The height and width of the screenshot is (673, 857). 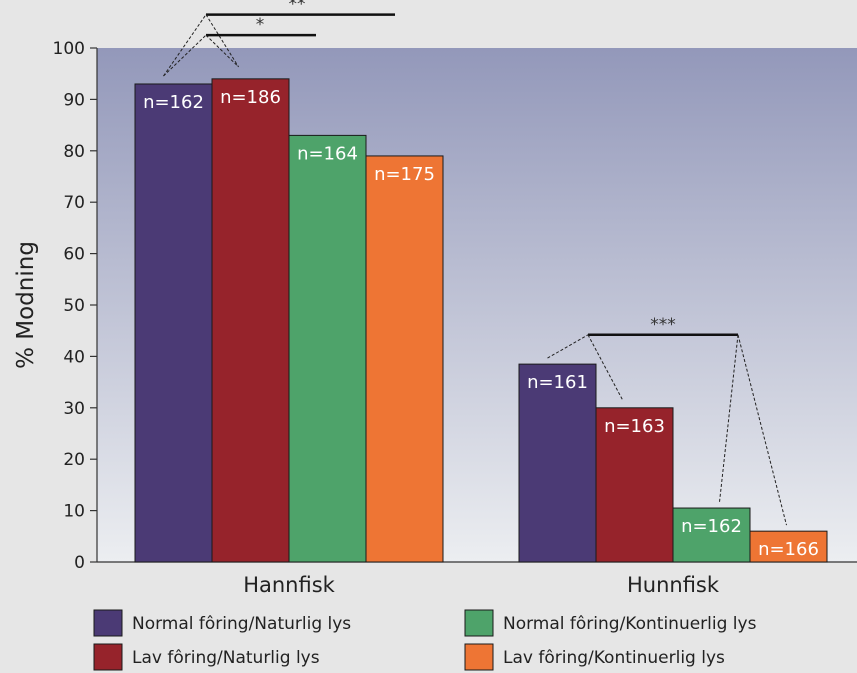 I want to click on y-tick-label: 90, so click(x=74, y=100).